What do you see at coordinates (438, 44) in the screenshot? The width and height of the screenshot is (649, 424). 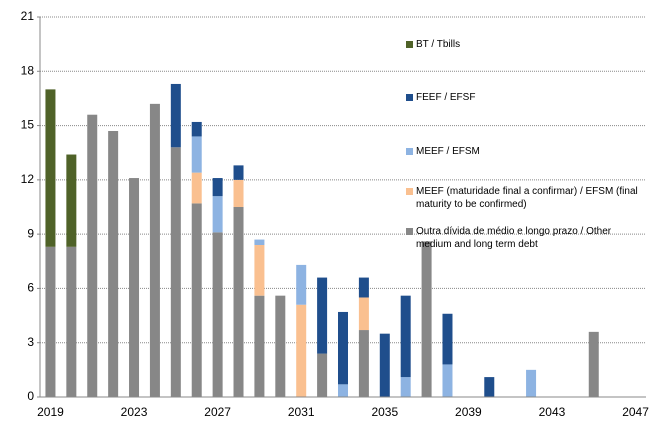 I see `legend-label: BT / Tbills` at bounding box center [438, 44].